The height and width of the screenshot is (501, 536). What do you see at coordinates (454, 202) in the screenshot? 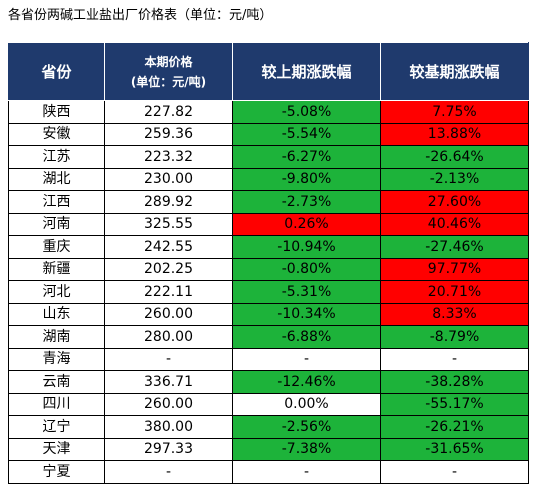
I see `base-change-cell: 27.60%` at bounding box center [454, 202].